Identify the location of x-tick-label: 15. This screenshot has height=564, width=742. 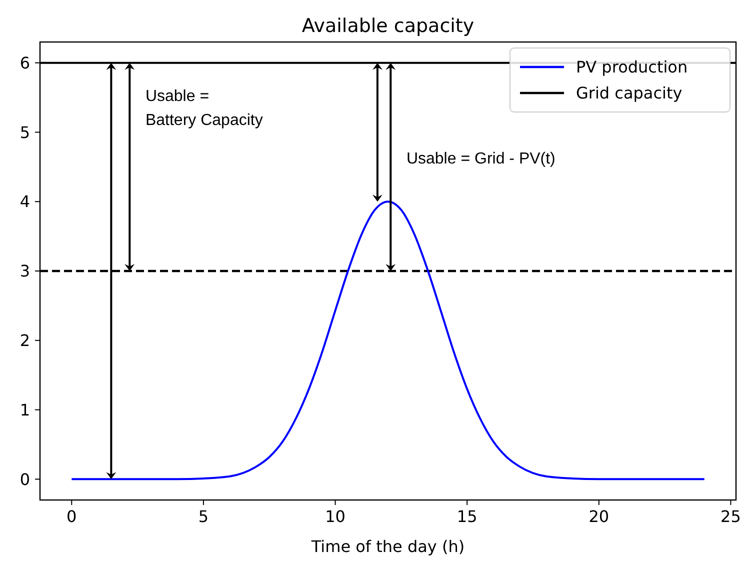
(467, 516).